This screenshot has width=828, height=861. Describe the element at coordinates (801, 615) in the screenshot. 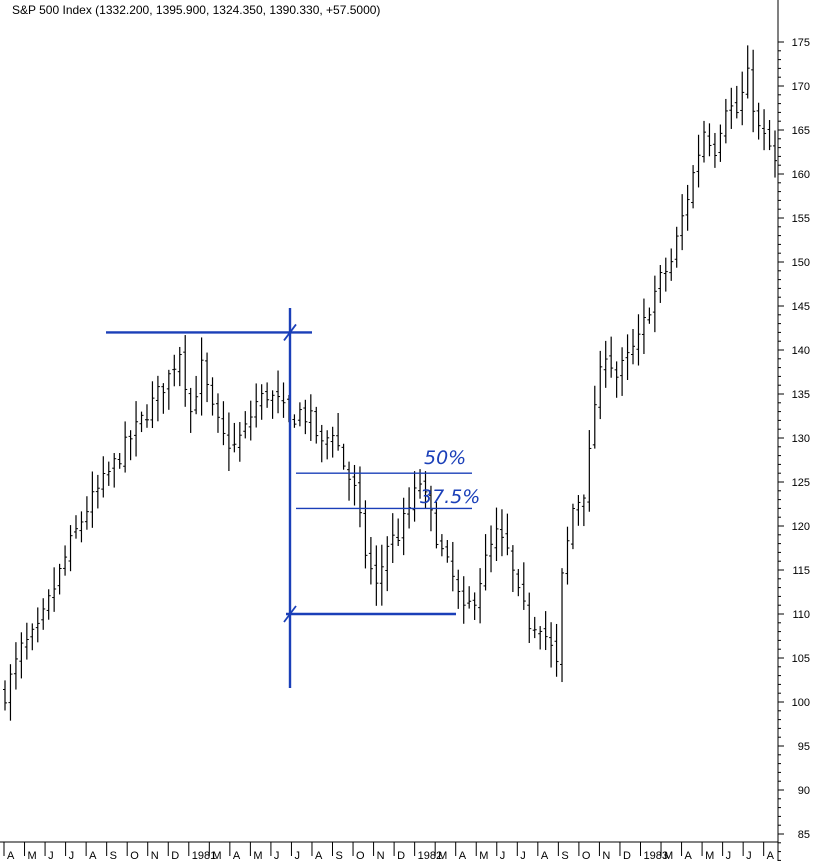

I see `y-tick-label: 110` at that location.